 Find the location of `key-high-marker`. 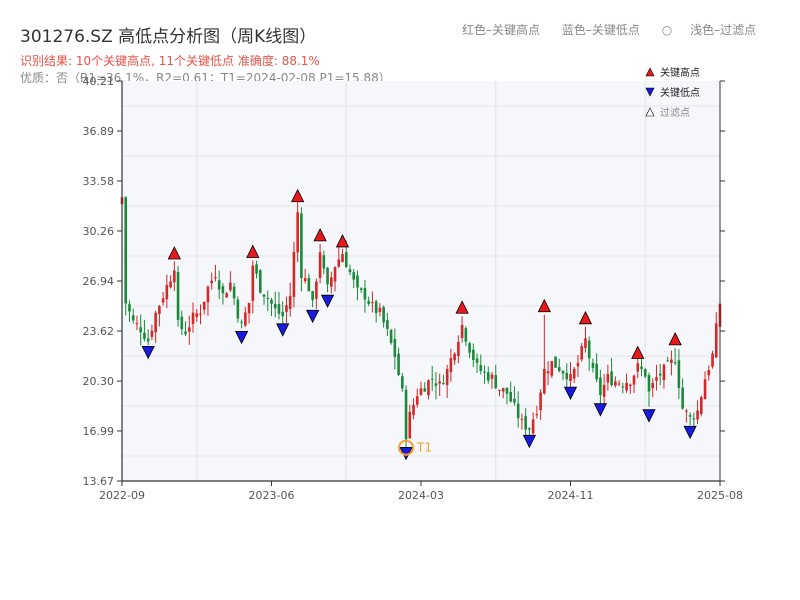

key-high-marker is located at coordinates (544, 305).